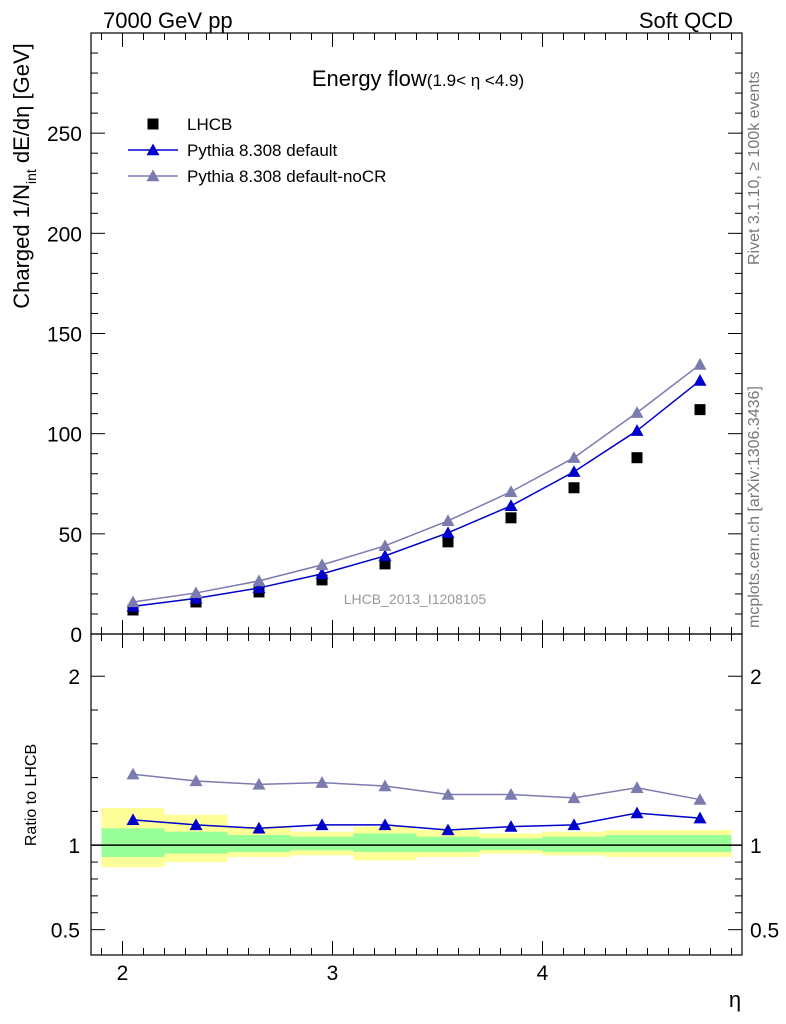 This screenshot has width=786, height=1024. Describe the element at coordinates (31, 795) in the screenshot. I see `ratio-y-axis-label: Ratio to LHCB` at that location.